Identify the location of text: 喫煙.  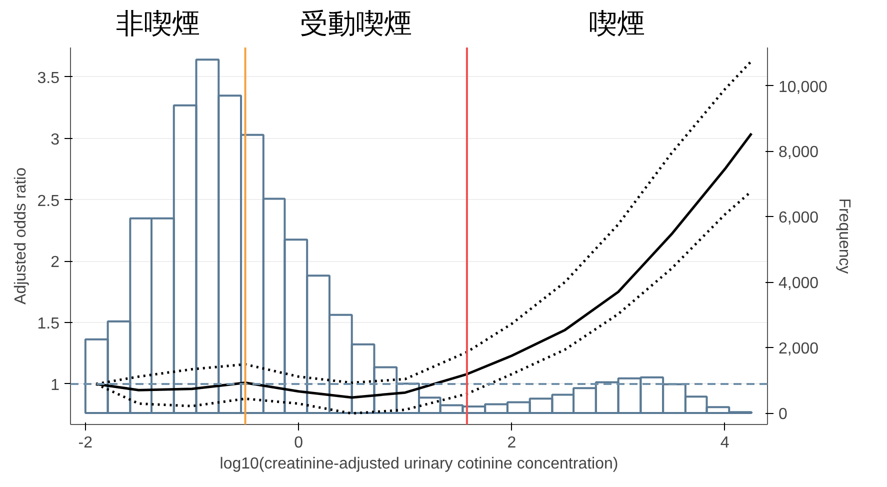
(617, 24).